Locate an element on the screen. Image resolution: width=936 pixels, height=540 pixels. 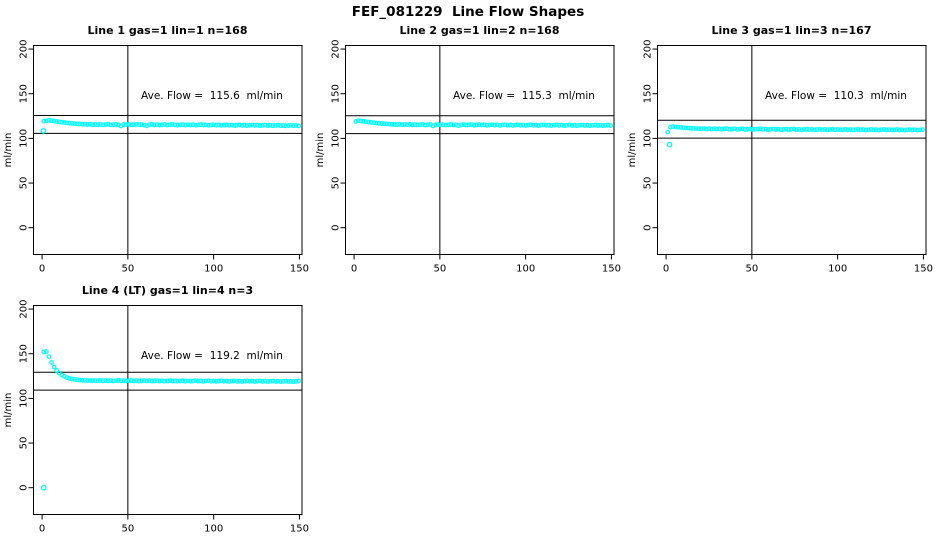
outlier-point is located at coordinates (669, 144).